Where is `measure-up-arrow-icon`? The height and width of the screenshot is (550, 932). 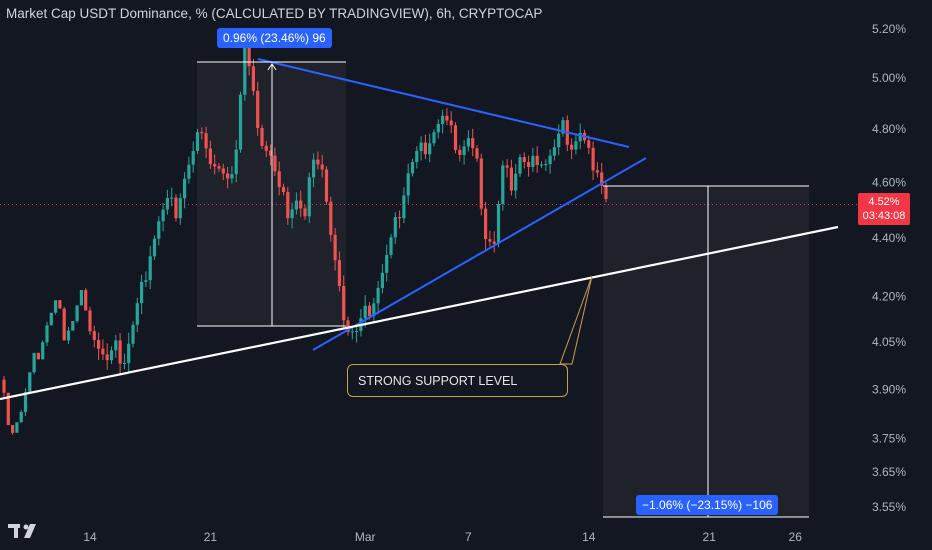 measure-up-arrow-icon is located at coordinates (272, 67).